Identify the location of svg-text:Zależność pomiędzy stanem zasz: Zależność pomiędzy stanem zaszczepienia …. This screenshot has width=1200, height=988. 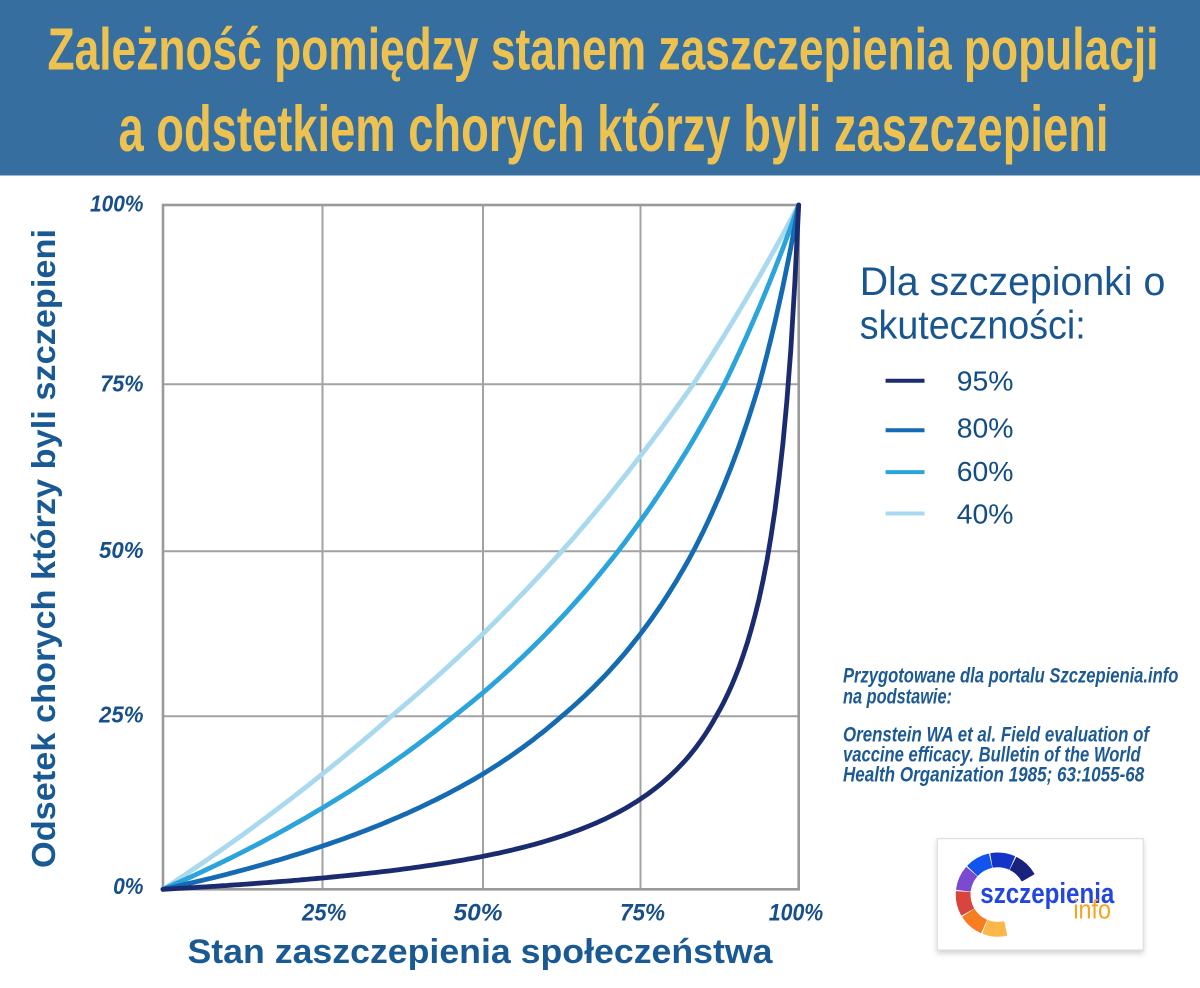
(603, 50).